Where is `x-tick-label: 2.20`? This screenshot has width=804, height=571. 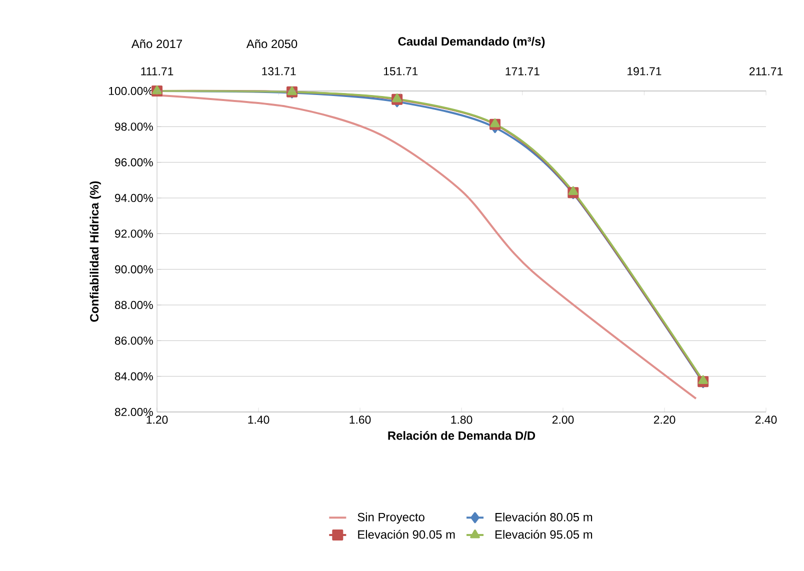
x-tick-label: 2.20 is located at coordinates (665, 420).